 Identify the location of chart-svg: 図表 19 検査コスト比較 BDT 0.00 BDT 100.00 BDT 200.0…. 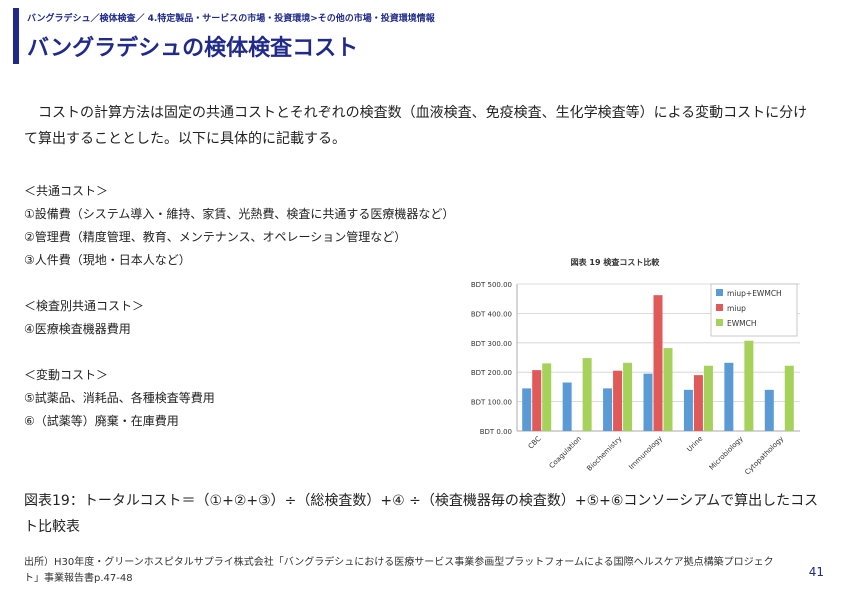
(635, 367).